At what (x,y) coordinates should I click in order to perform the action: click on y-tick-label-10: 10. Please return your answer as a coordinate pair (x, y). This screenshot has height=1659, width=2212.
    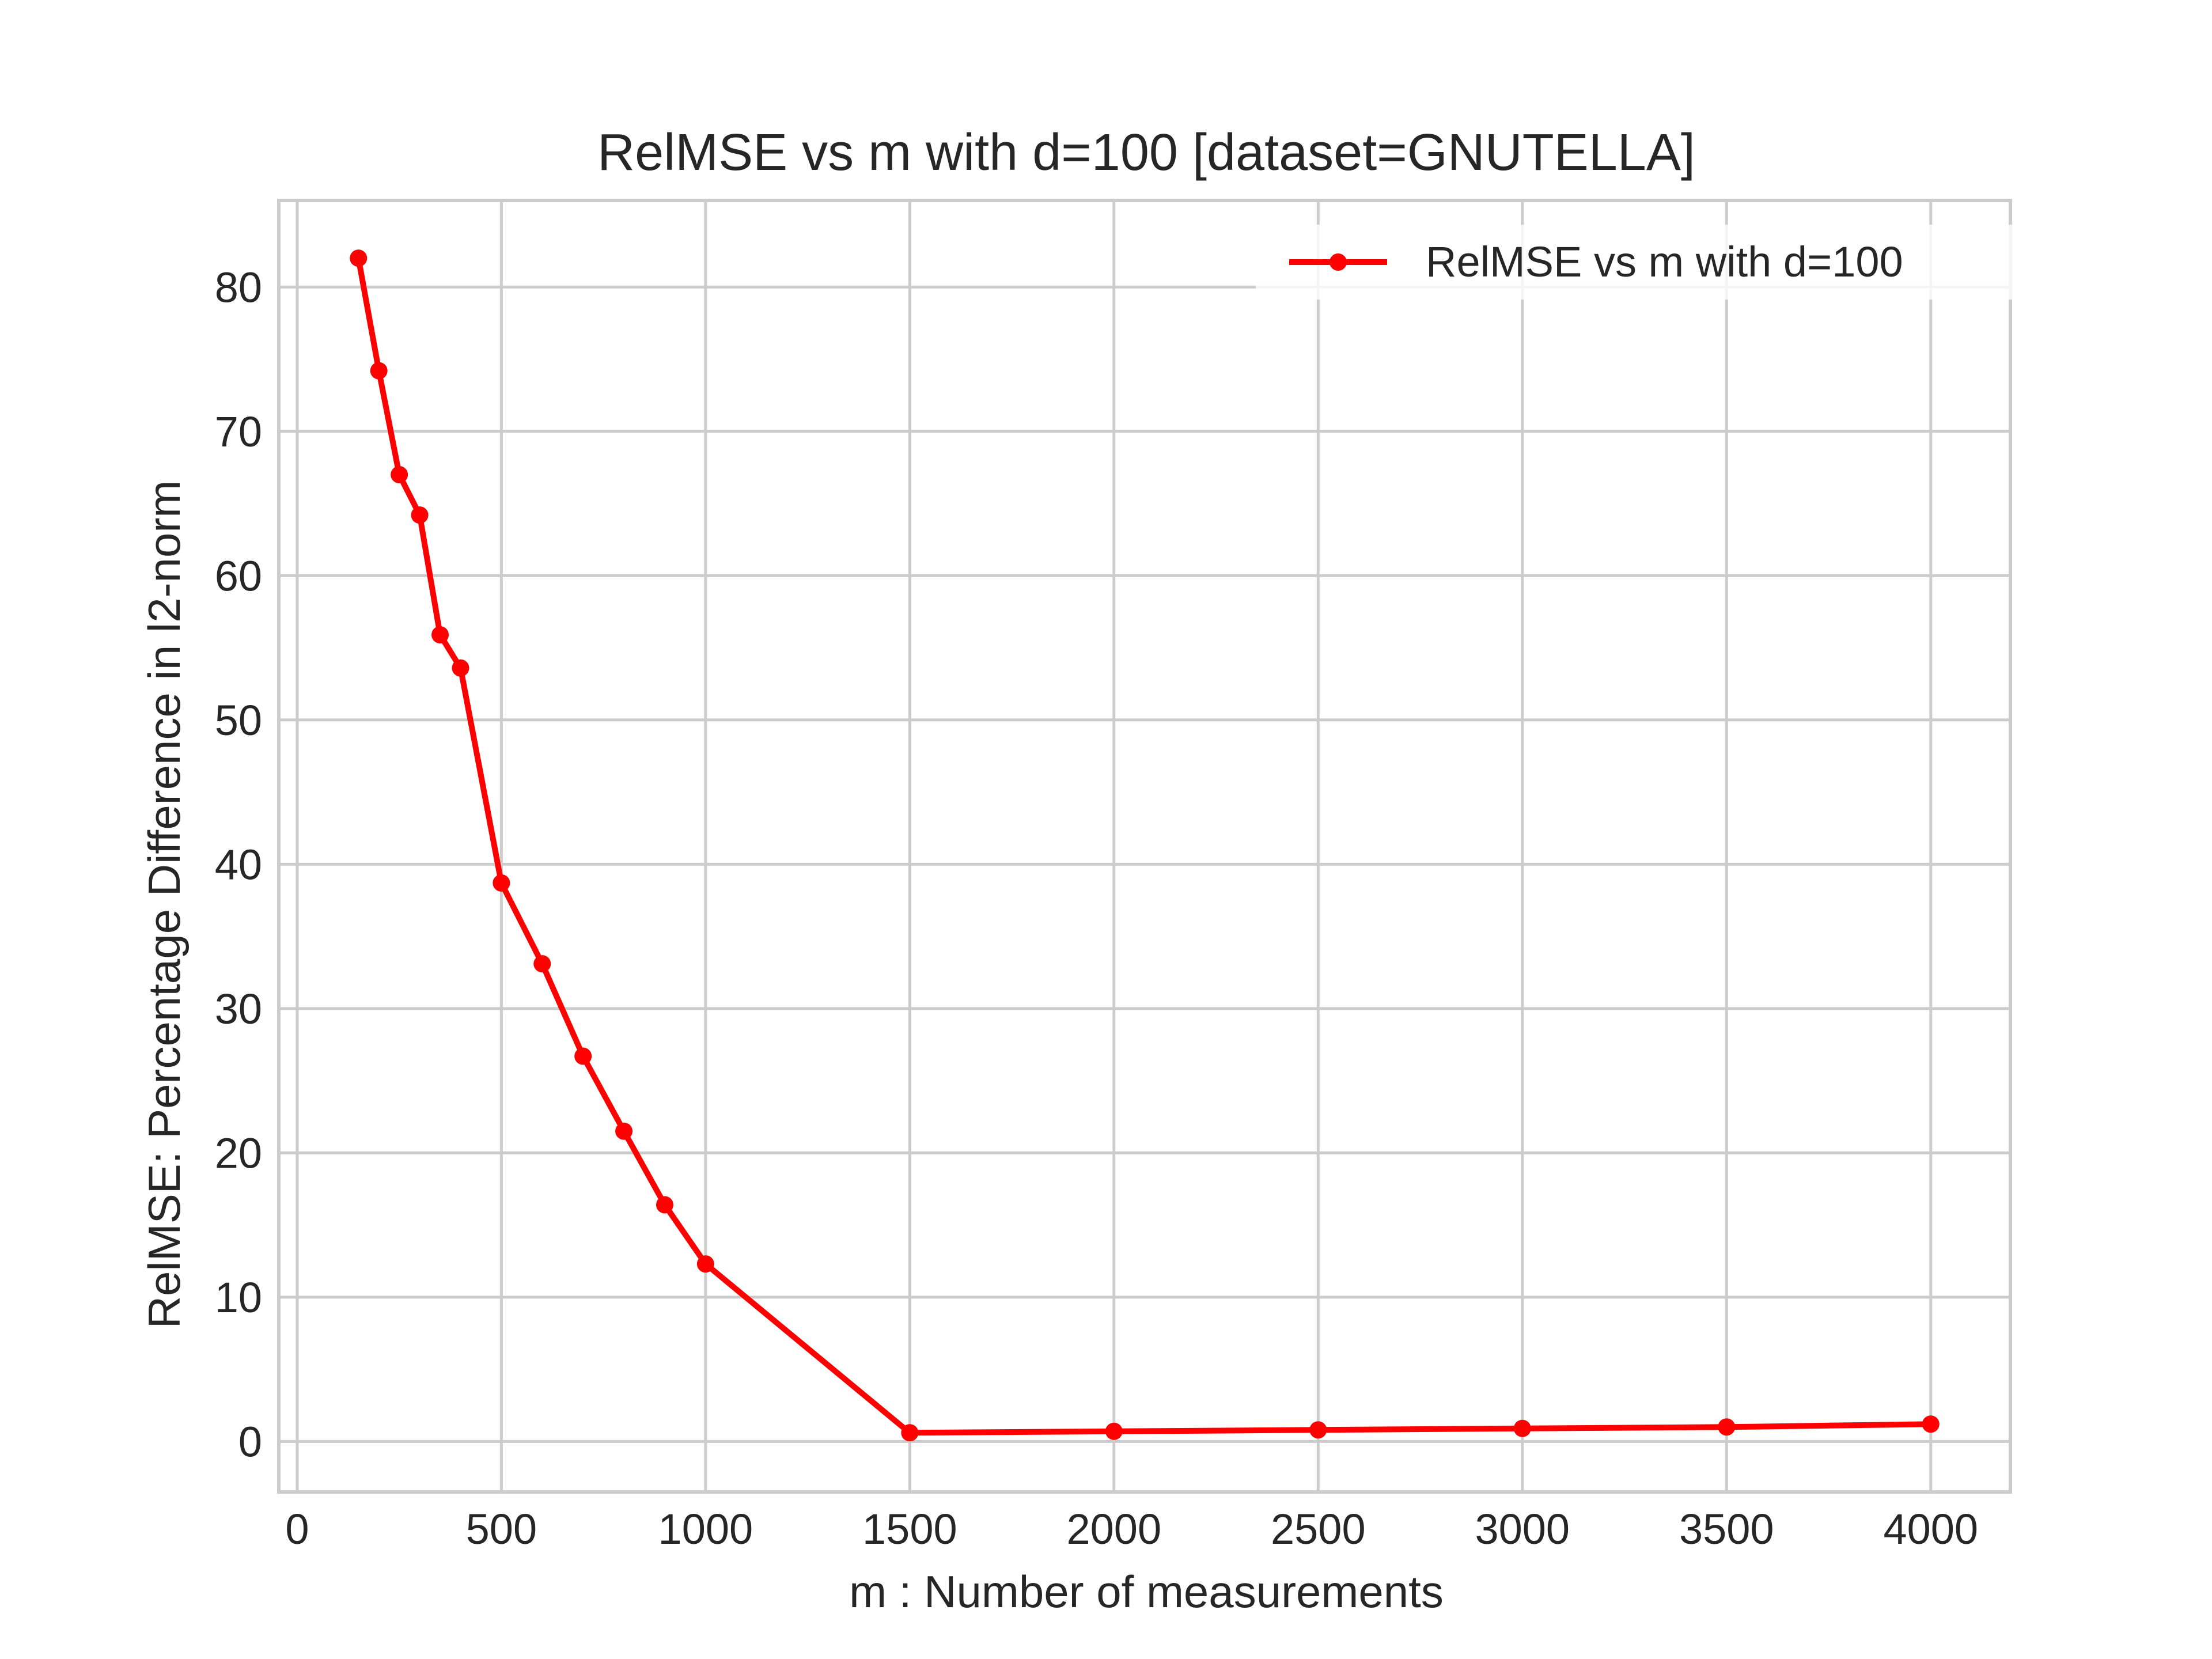
    Looking at the image, I should click on (238, 1297).